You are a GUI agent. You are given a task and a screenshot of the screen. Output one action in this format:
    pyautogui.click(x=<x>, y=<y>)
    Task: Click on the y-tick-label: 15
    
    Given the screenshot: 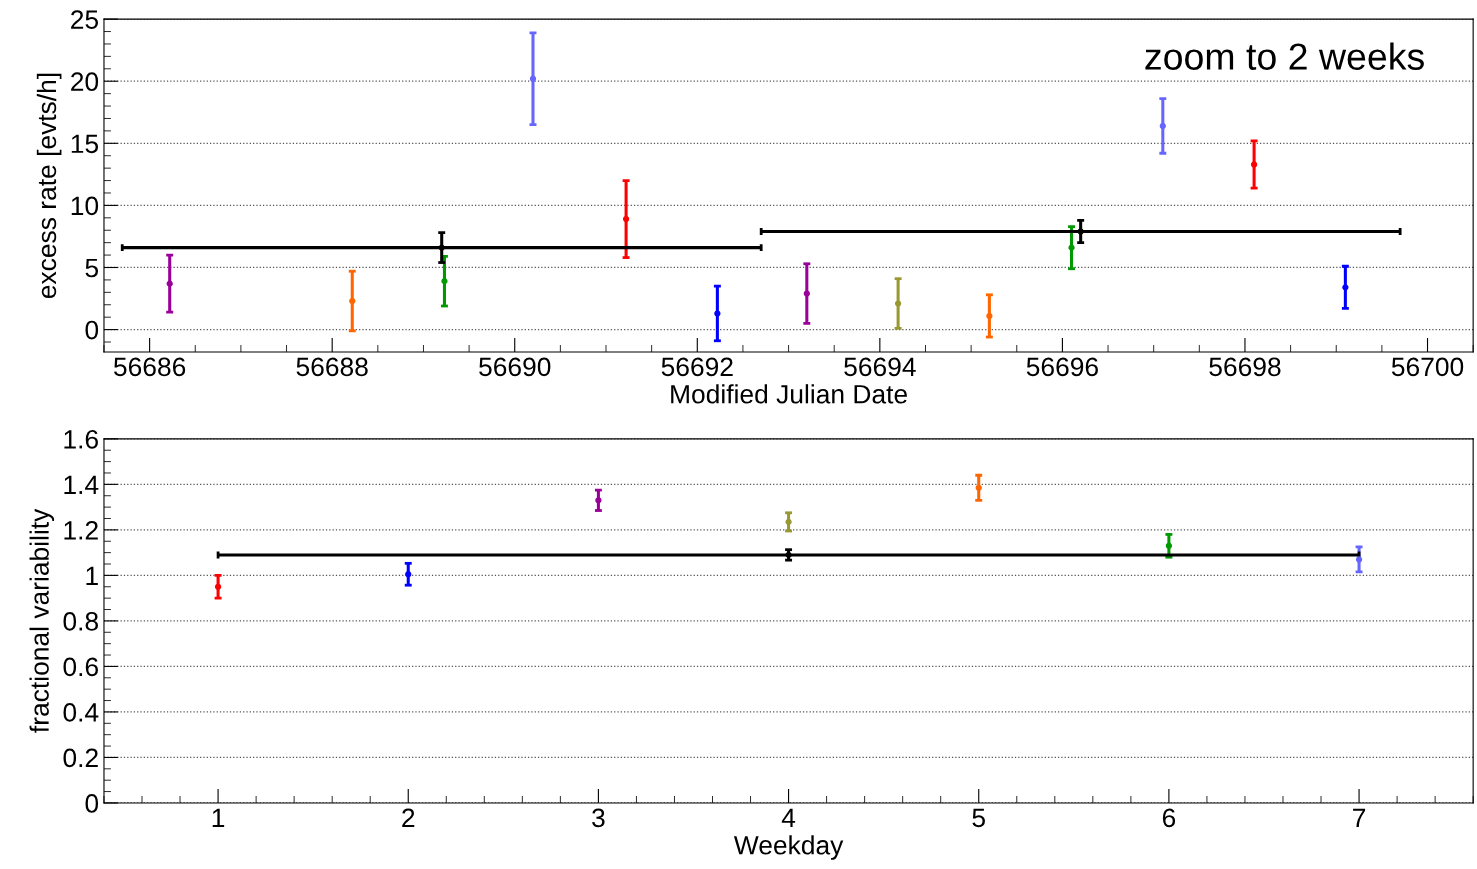 What is the action you would take?
    pyautogui.click(x=85, y=144)
    